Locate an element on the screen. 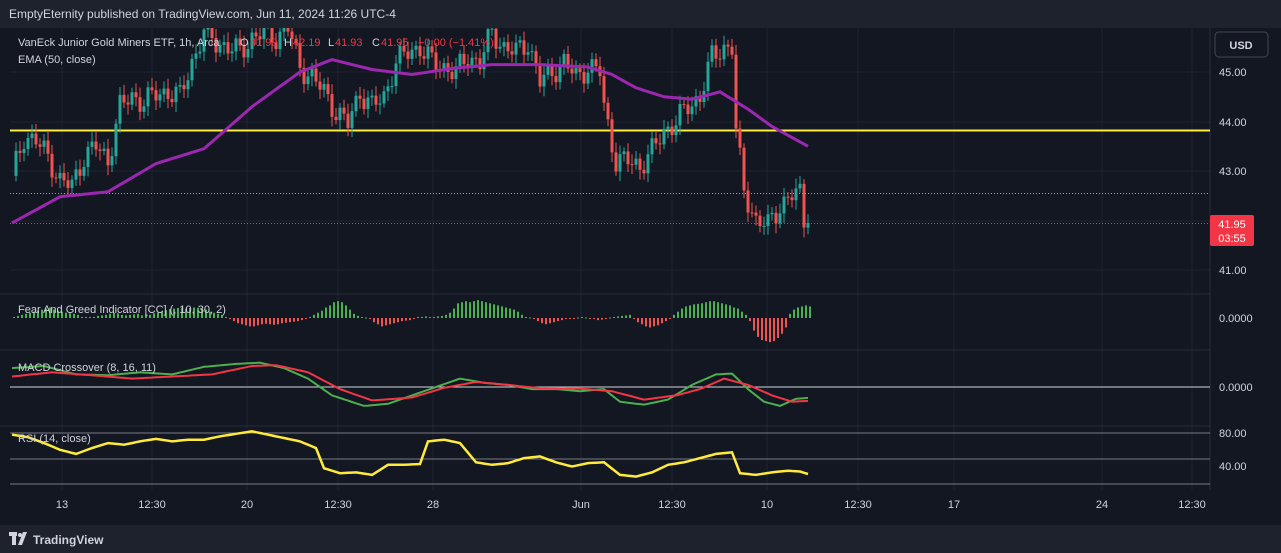 This screenshot has width=1281, height=553. time-tick-9: 12:30 is located at coordinates (858, 505).